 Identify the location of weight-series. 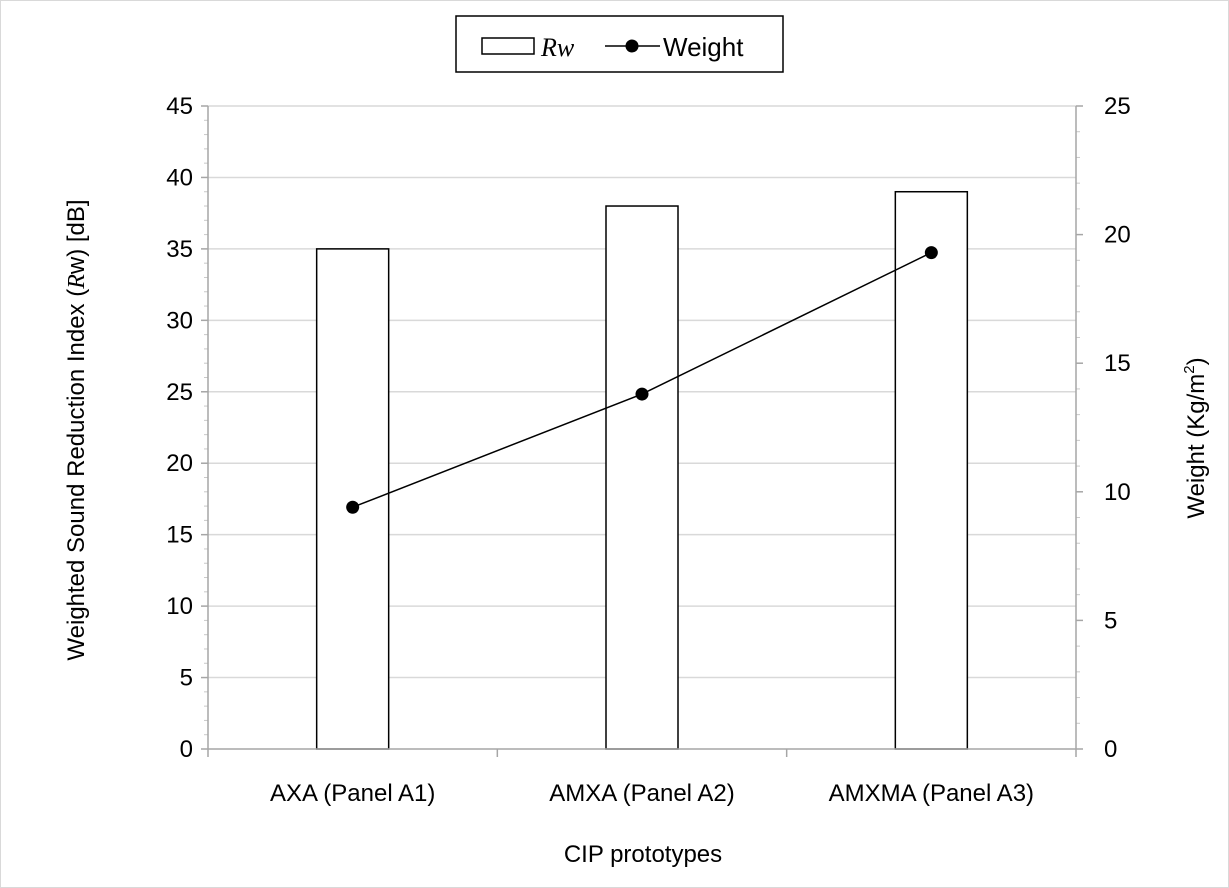
(642, 380).